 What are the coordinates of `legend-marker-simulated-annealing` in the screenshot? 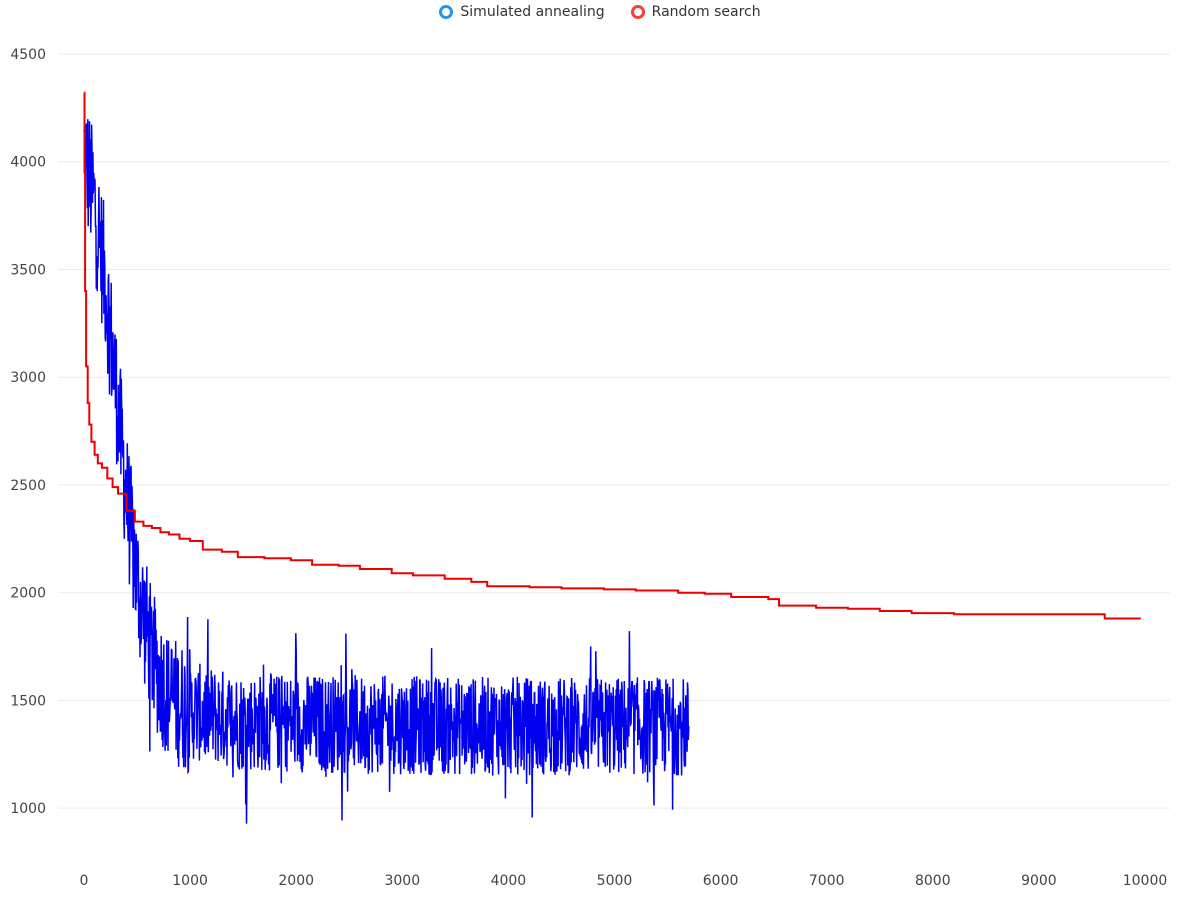 It's located at (446, 12).